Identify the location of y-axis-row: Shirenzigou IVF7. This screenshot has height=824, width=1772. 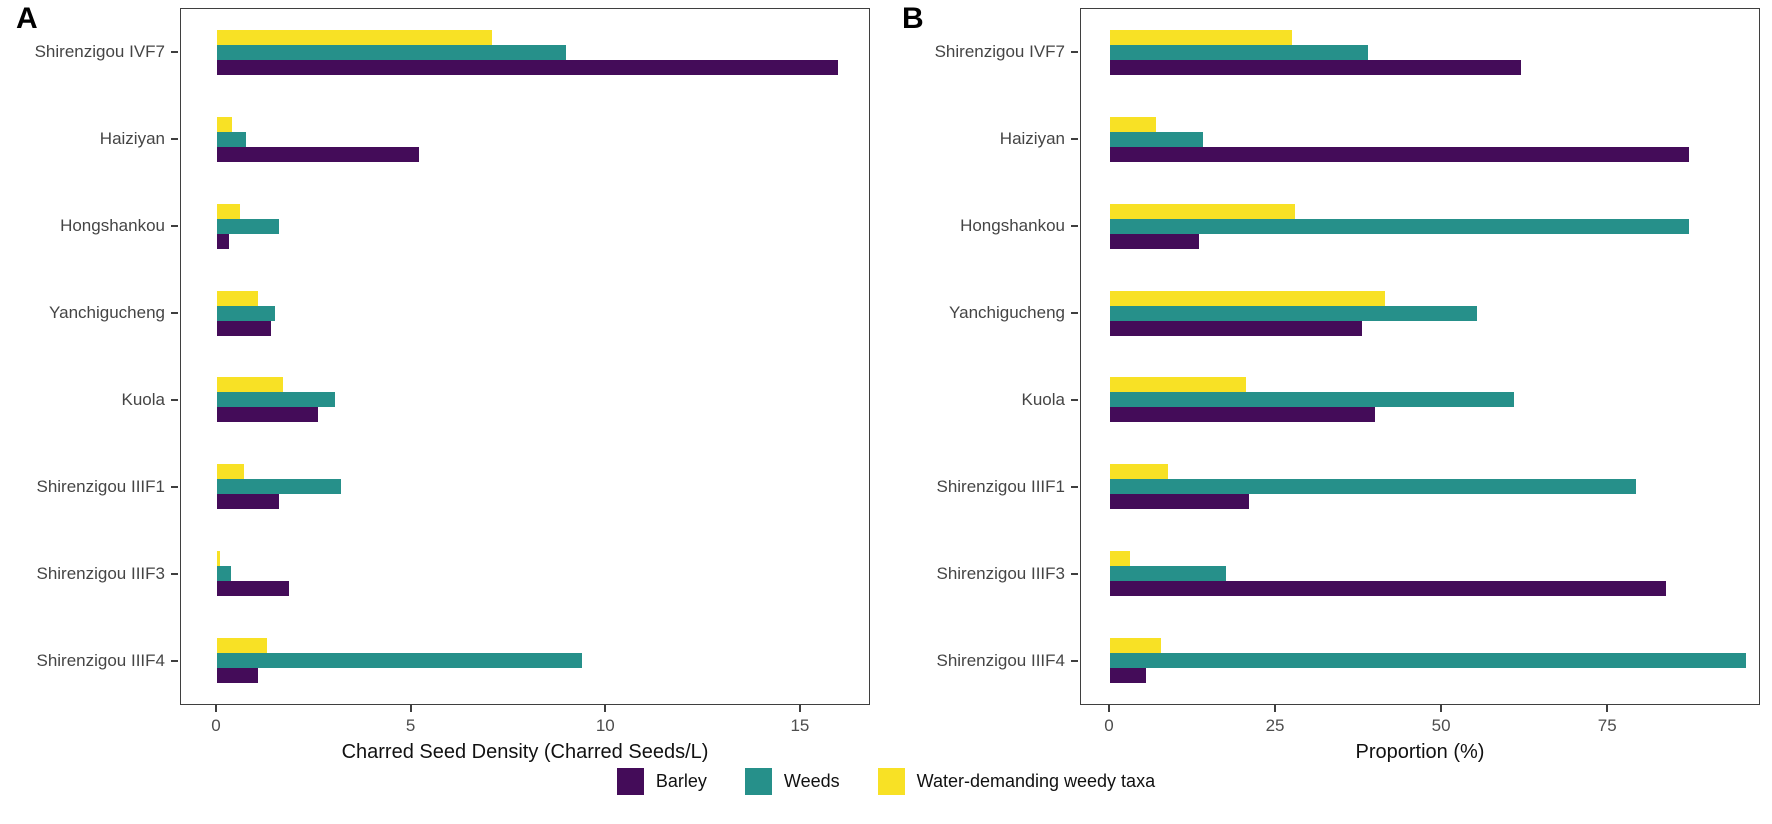
(982, 51).